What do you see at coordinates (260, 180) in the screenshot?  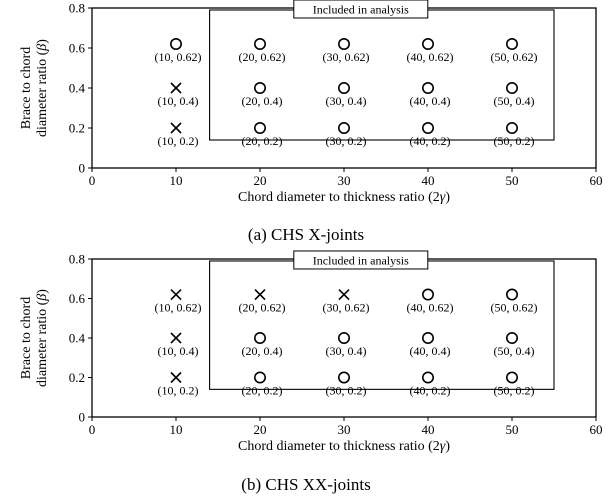 I see `x-tick-label: 20` at bounding box center [260, 180].